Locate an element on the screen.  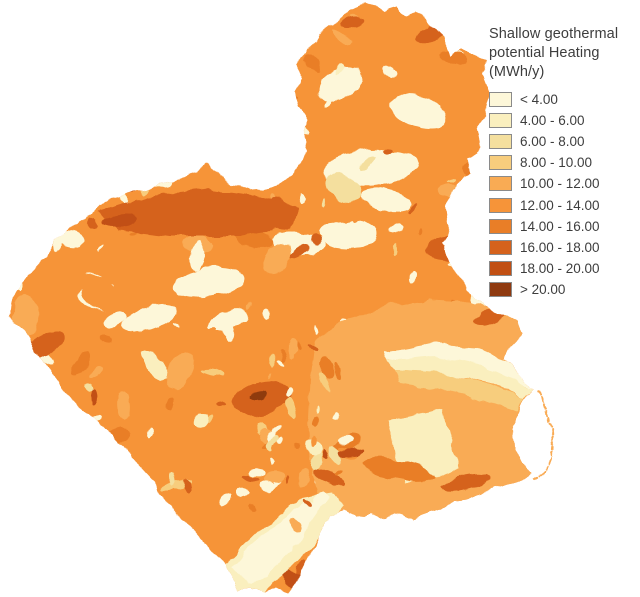
legend-row: 18.00 - 20.00 is located at coordinates (564, 268).